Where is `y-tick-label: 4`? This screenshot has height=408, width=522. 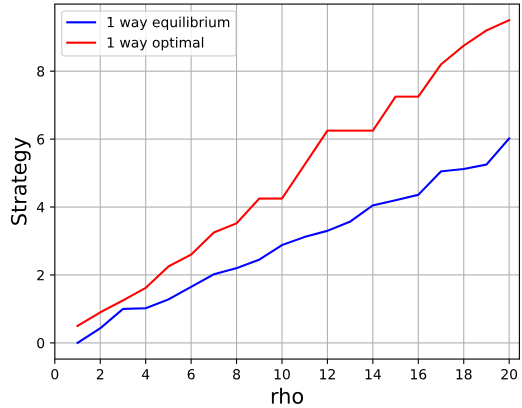
y-tick-label: 4 is located at coordinates (40, 207).